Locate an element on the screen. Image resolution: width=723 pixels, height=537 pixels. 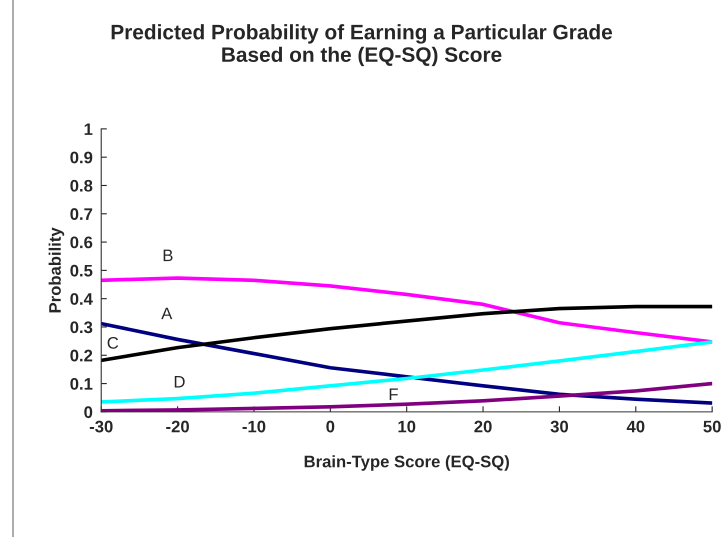
y-tick-label: 0.9 is located at coordinates (81, 158).